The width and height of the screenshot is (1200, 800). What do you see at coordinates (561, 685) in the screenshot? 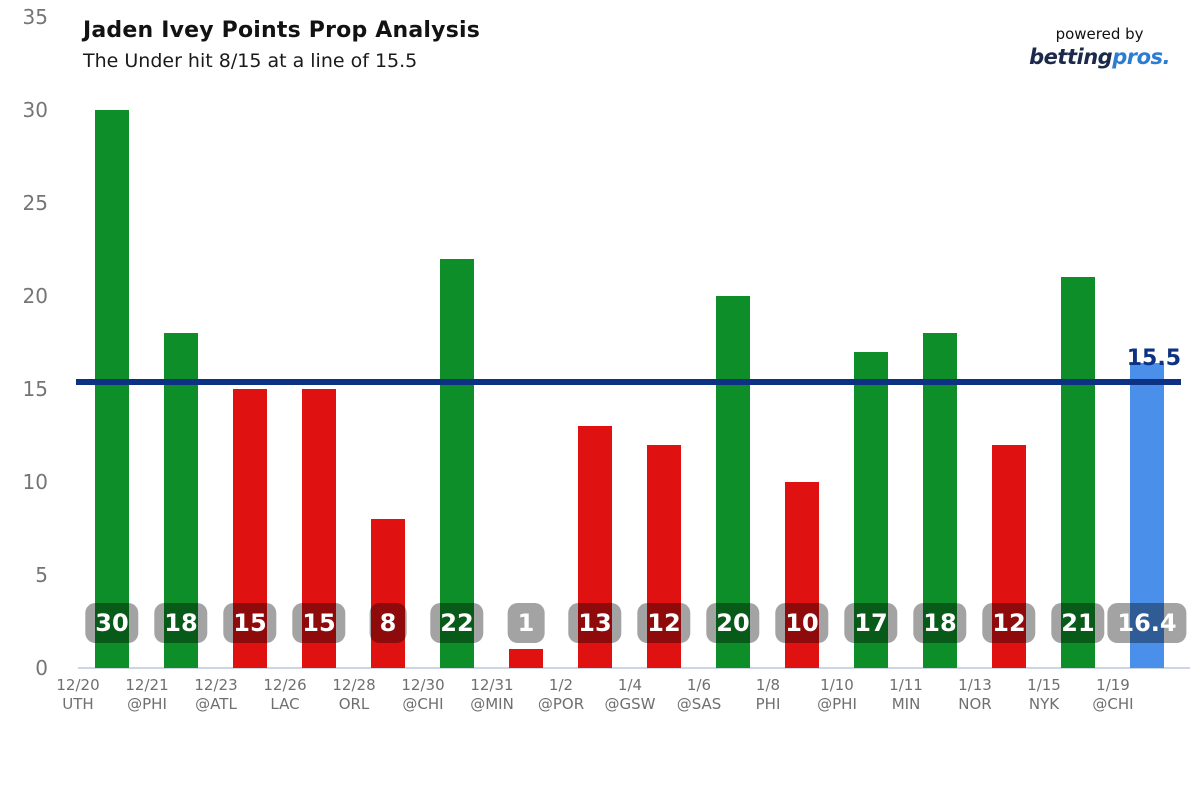
I see `x-tick-date: 1/2` at bounding box center [561, 685].